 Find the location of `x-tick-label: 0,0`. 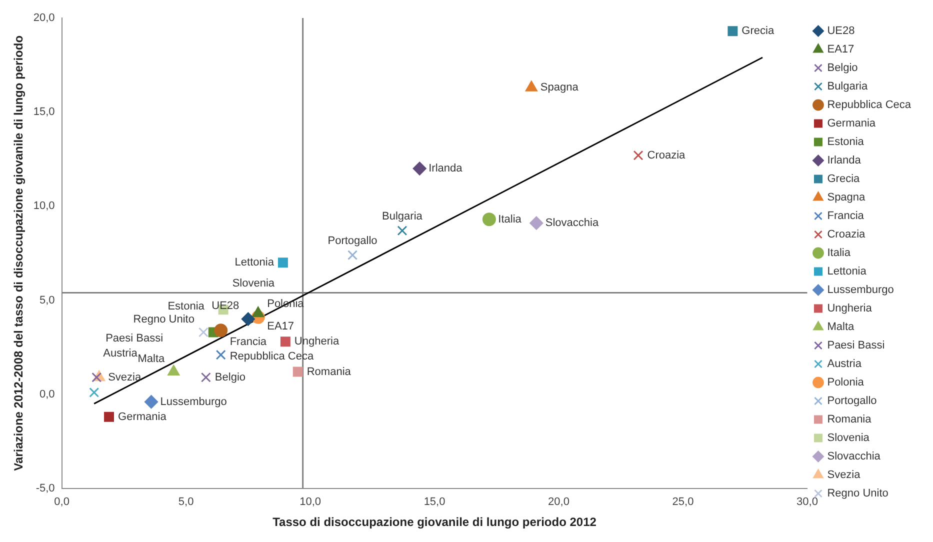

x-tick-label: 0,0 is located at coordinates (62, 502).